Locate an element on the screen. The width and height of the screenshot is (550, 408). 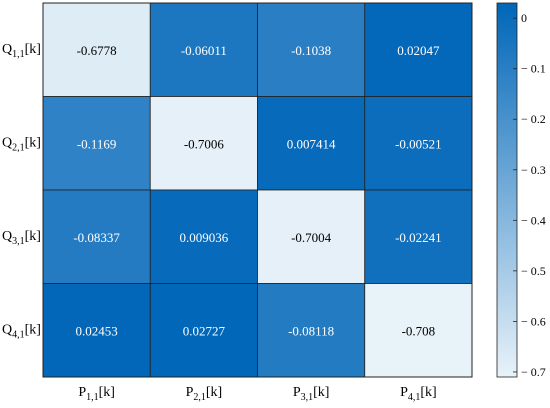
heatmap-cell-r3-c2 is located at coordinates (203, 236).